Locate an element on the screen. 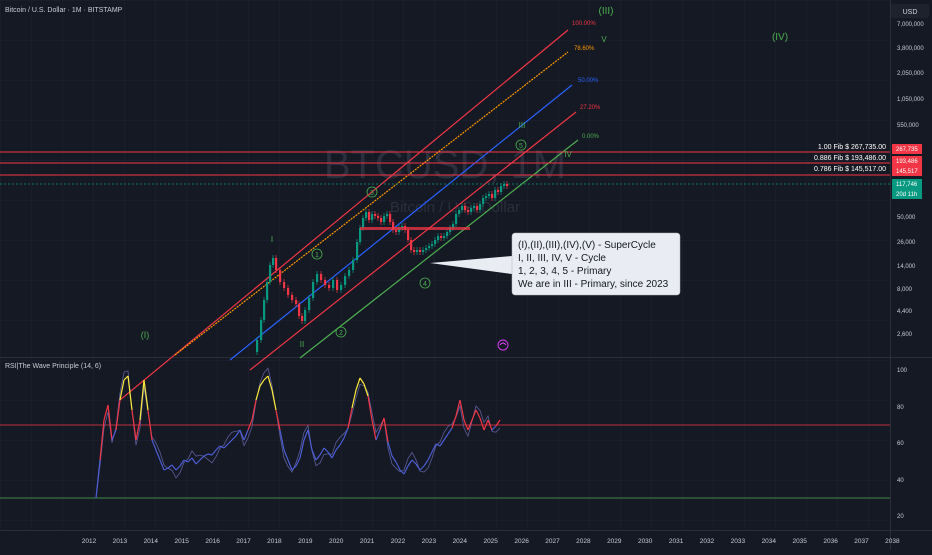 The width and height of the screenshot is (932, 555). price-tag-label: 193,486 is located at coordinates (907, 162).